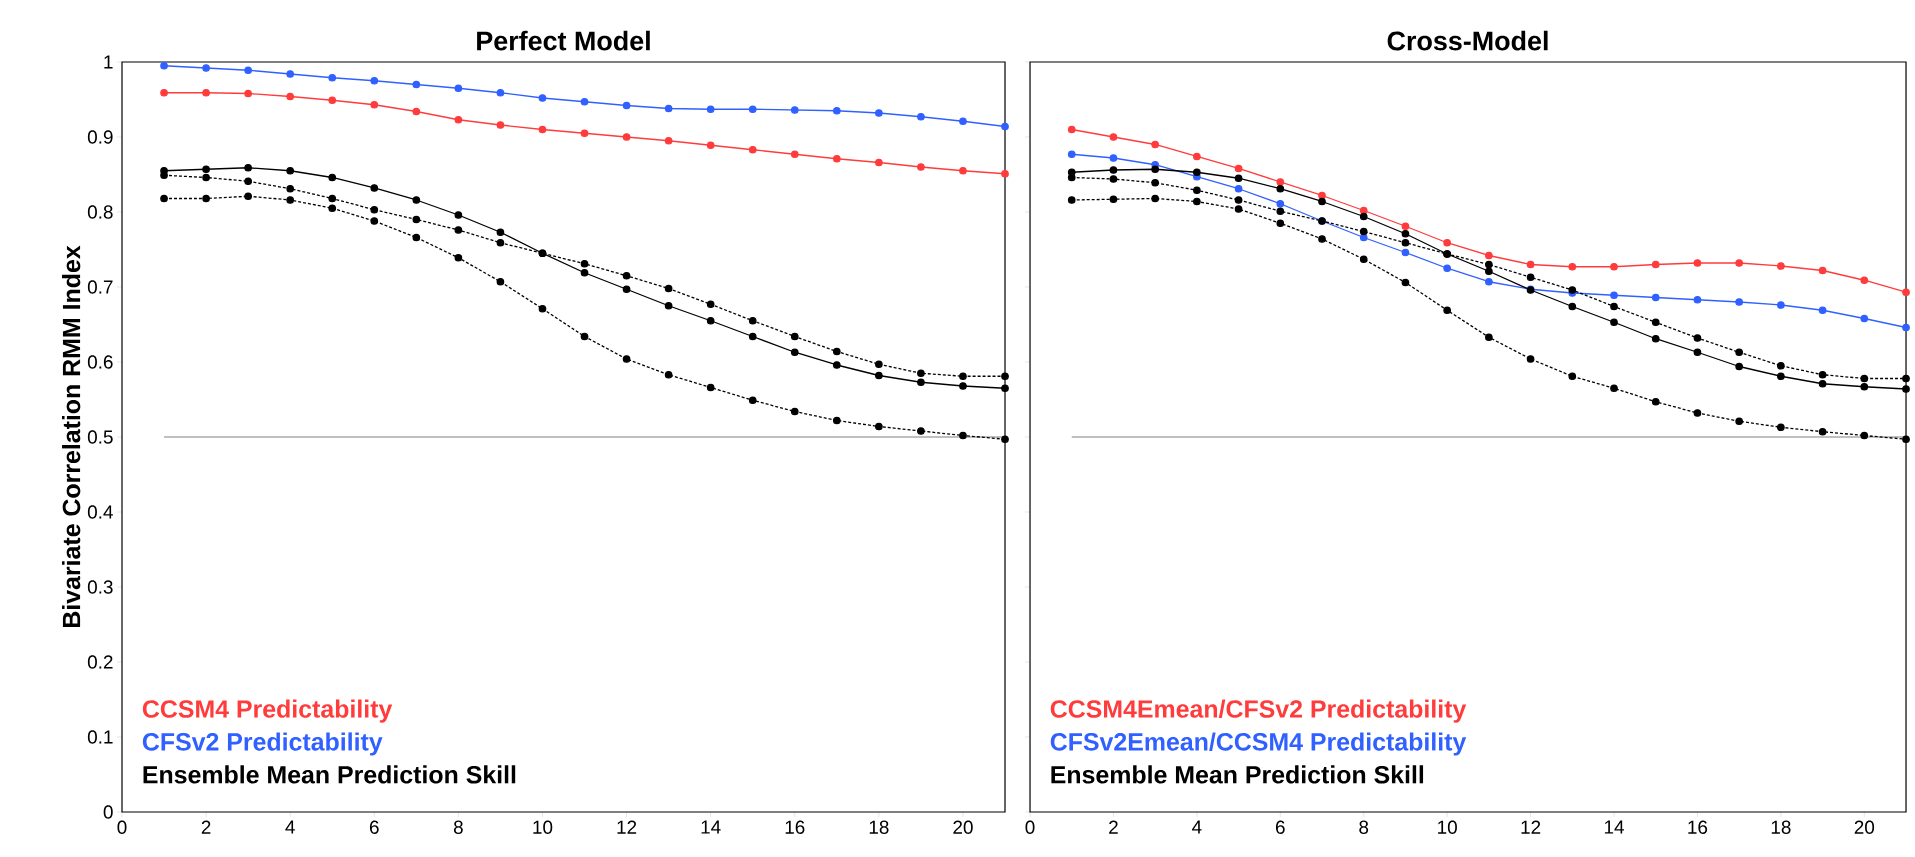 This screenshot has height=857, width=1915. I want to click on y-axis-title: Bivariate Correlation RMM Index, so click(71, 436).